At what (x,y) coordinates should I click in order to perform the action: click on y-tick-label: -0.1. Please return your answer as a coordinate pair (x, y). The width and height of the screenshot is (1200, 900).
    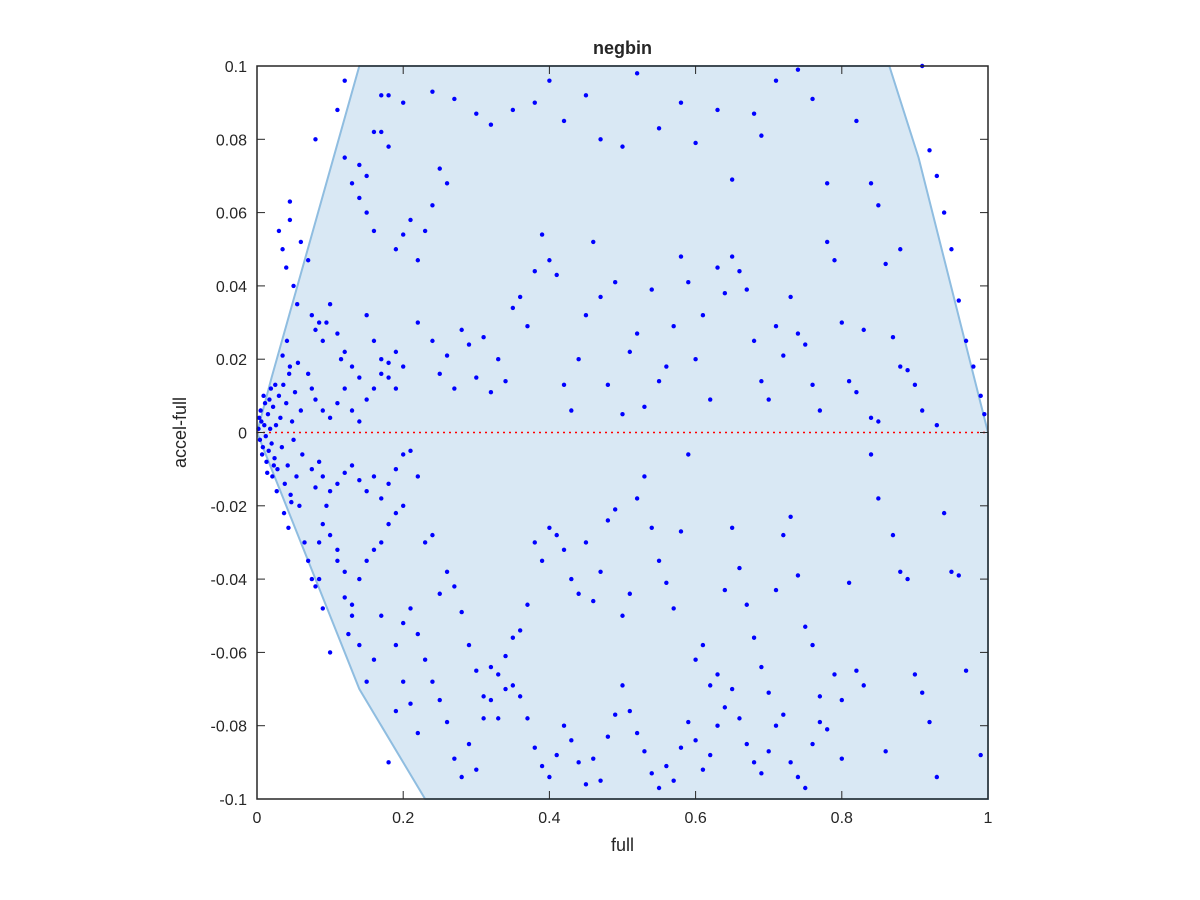
    Looking at the image, I should click on (233, 800).